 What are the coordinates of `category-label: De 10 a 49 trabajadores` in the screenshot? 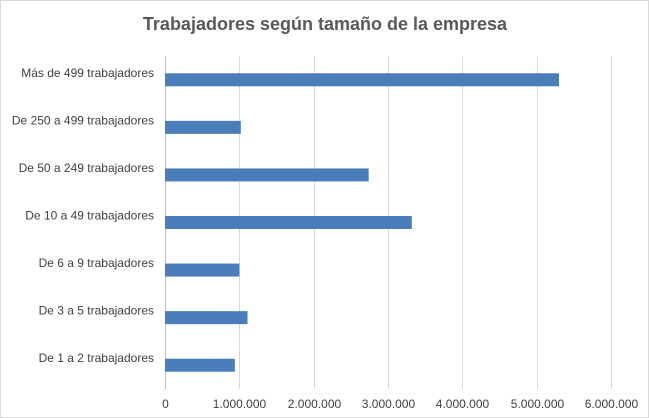 It's located at (89, 216).